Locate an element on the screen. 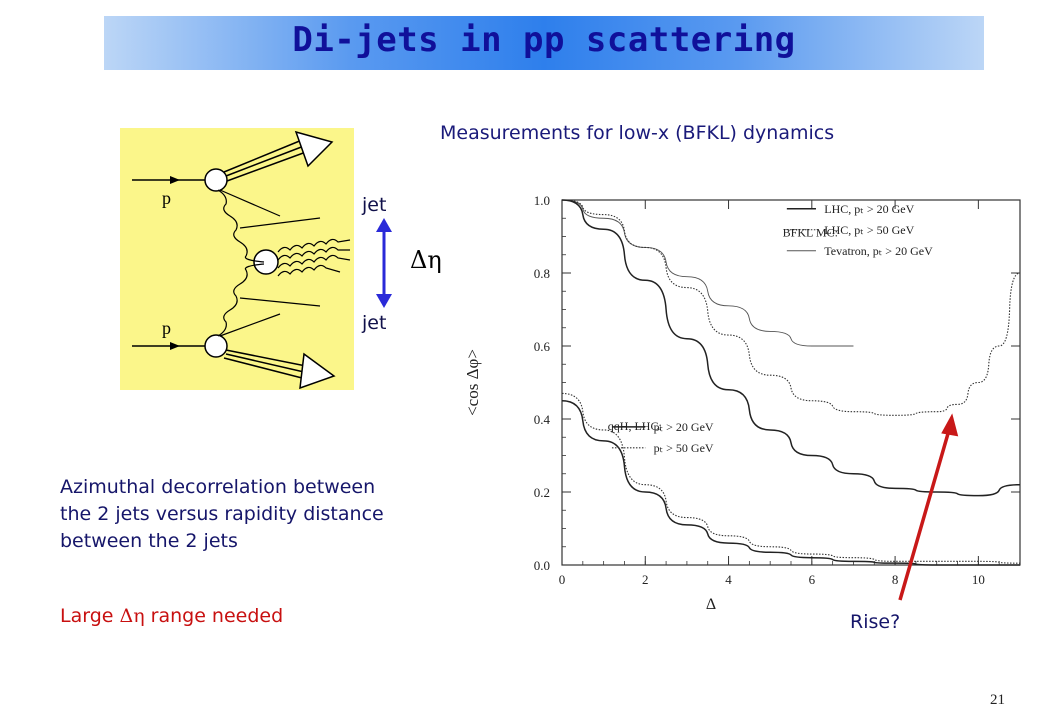 The width and height of the screenshot is (1040, 720). legend-entry: Tevatron, pₜ > 20 GeV is located at coordinates (878, 251).